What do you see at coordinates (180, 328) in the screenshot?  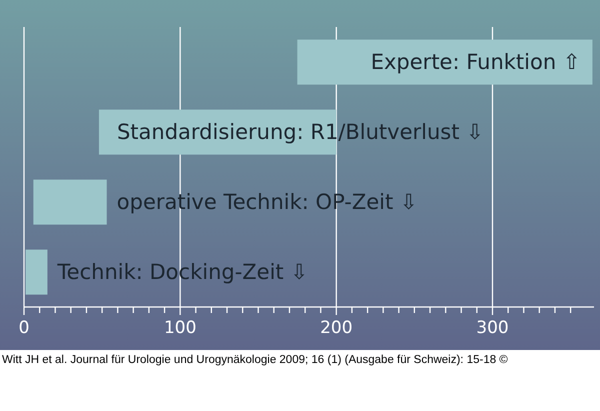 I see `x-tick-label: 100` at bounding box center [180, 328].